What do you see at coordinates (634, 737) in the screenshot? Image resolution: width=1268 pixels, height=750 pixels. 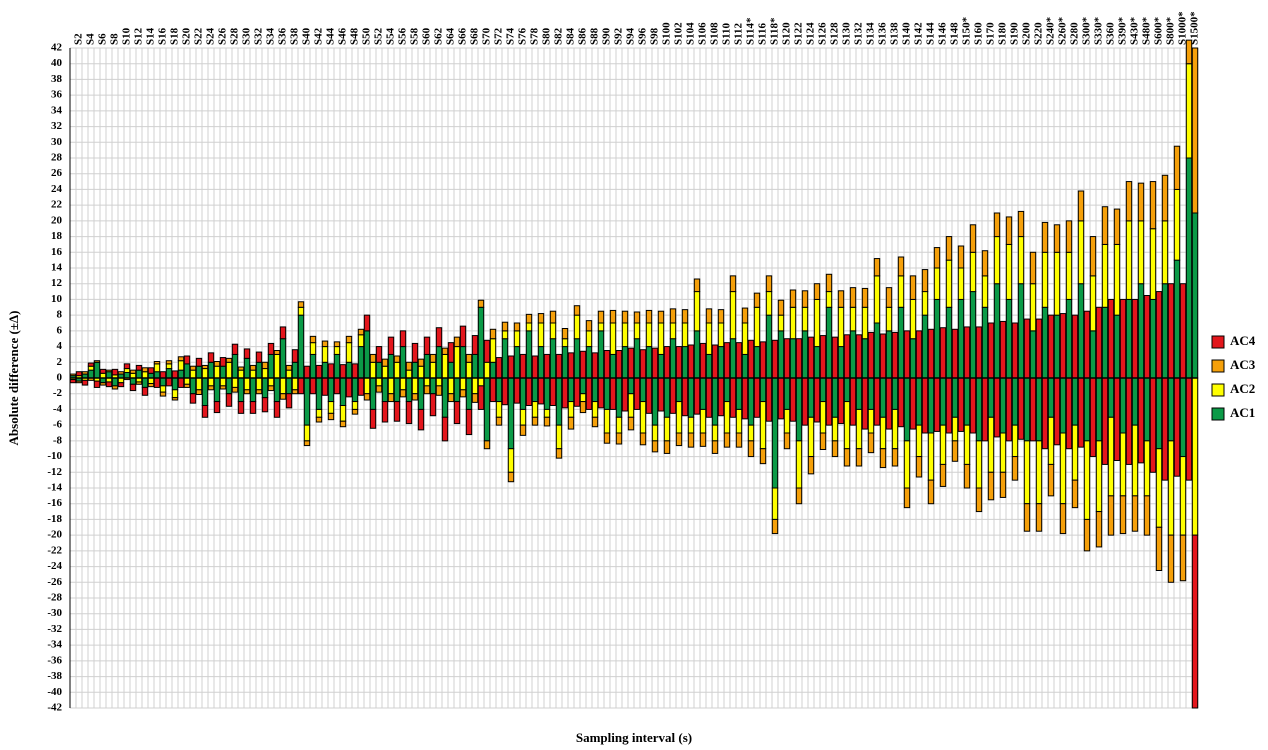 I see `x-axis-title: Sampling interval (s)` at bounding box center [634, 737].